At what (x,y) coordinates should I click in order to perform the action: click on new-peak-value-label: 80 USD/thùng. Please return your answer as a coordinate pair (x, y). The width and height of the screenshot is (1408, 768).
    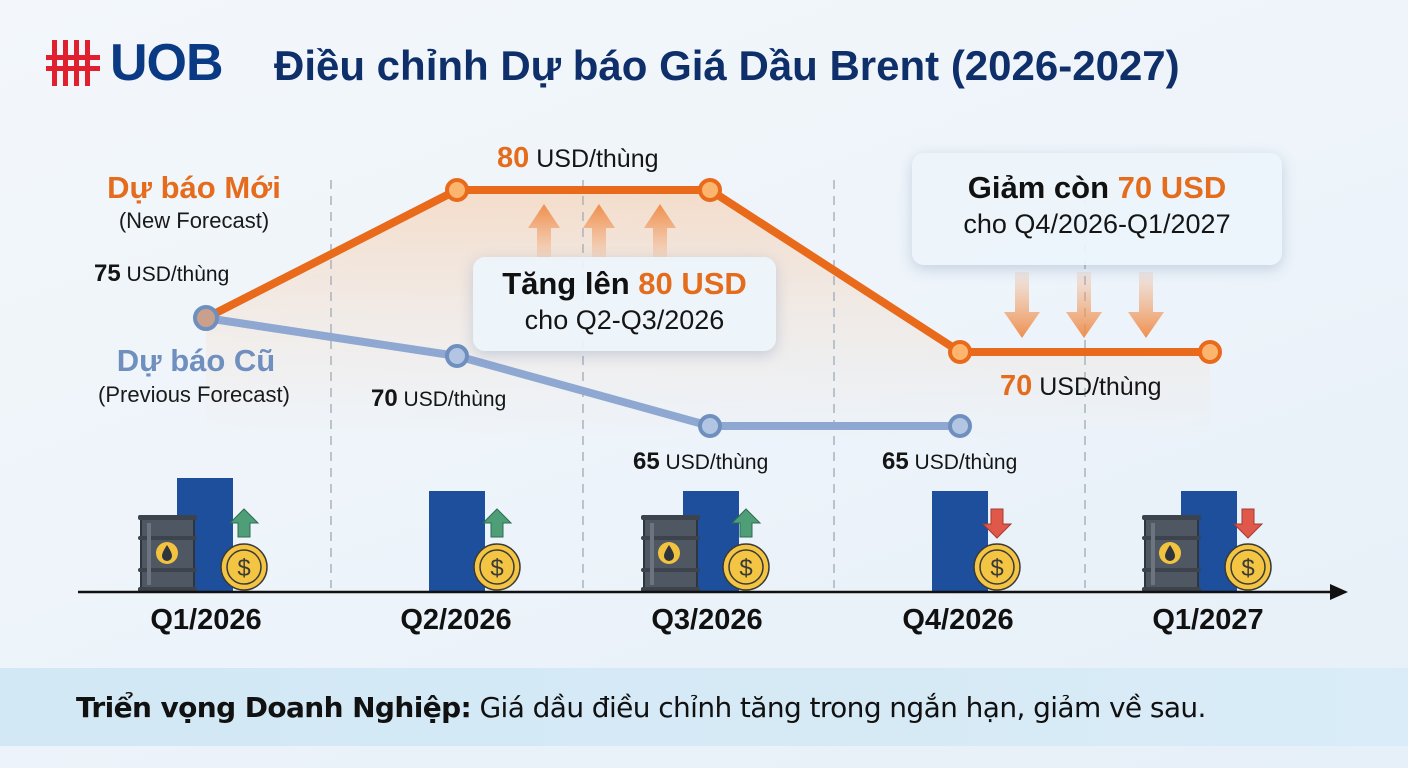
    Looking at the image, I should click on (578, 158).